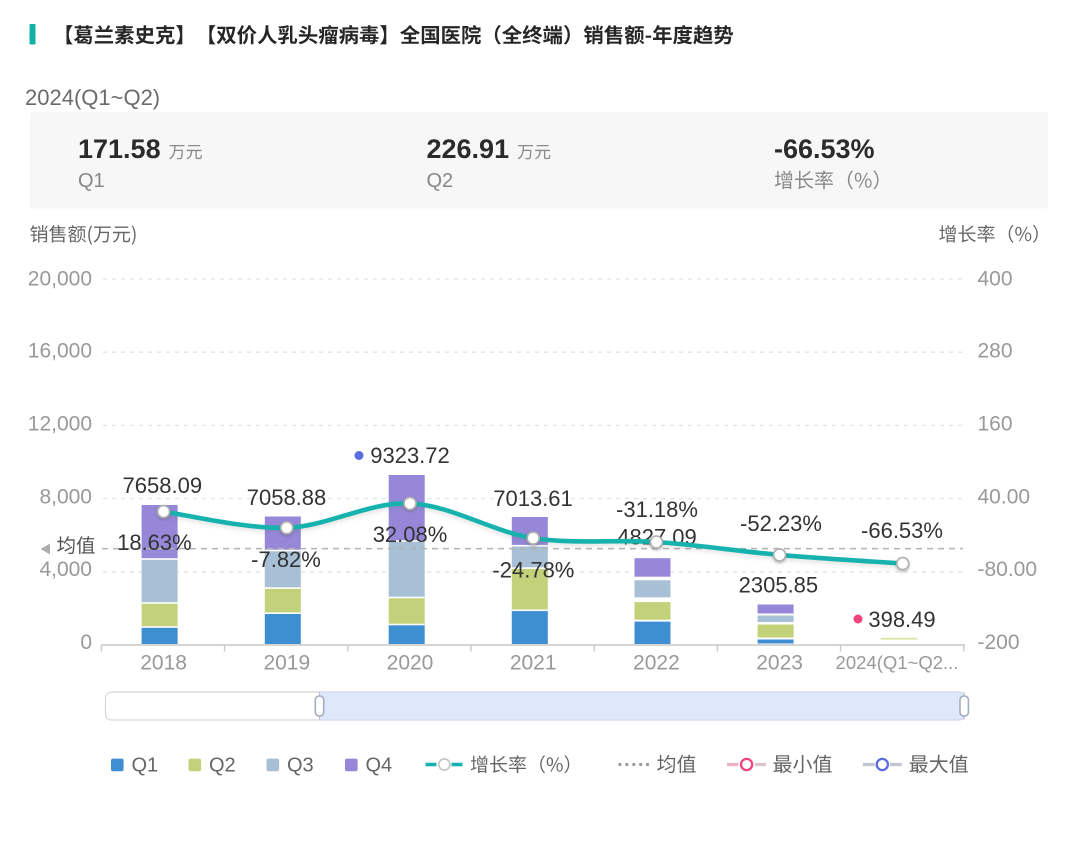 The width and height of the screenshot is (1080, 851). Describe the element at coordinates (995, 278) in the screenshot. I see `svg-text: 400` at that location.